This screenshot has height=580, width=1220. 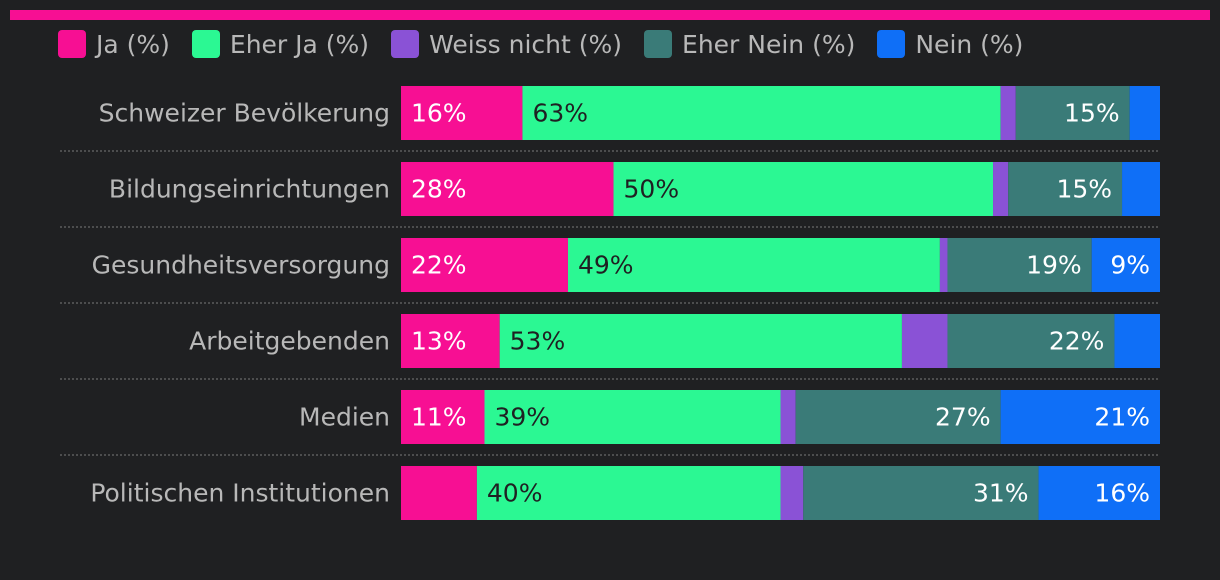 I want to click on data-label: 53%, so click(x=538, y=341).